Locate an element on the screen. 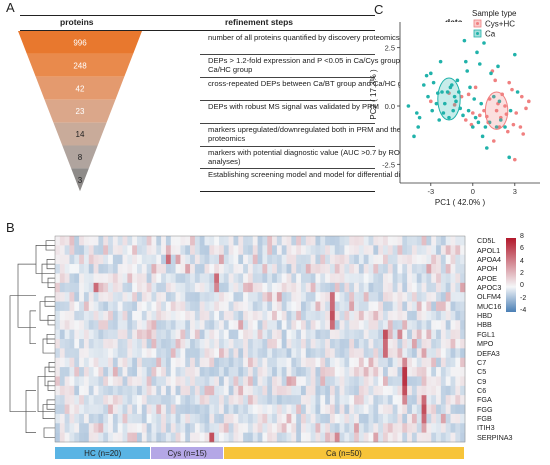  legend-title: Sample type is located at coordinates (494, 13).